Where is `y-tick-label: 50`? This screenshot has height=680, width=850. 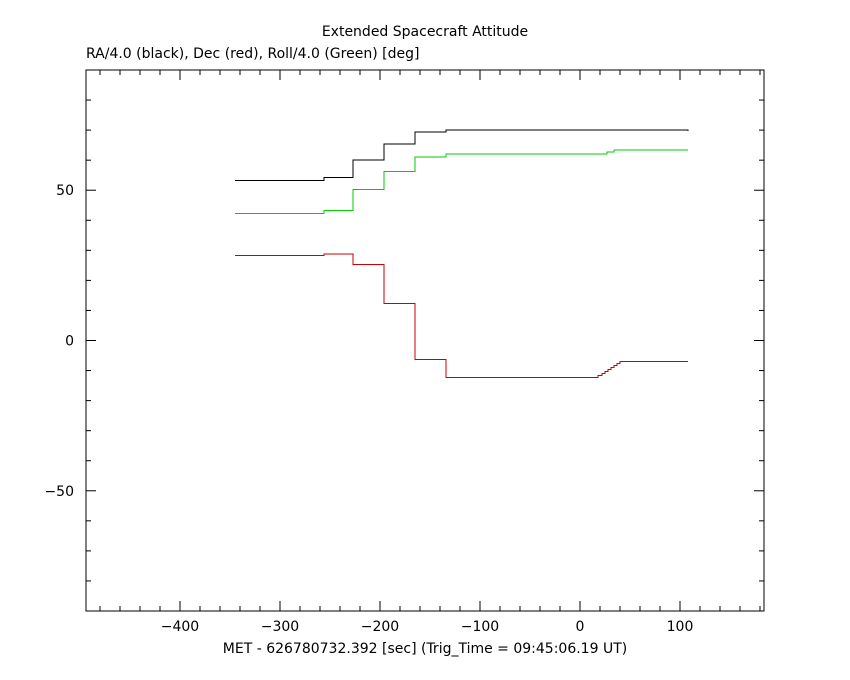
y-tick-label: 50 is located at coordinates (65, 191).